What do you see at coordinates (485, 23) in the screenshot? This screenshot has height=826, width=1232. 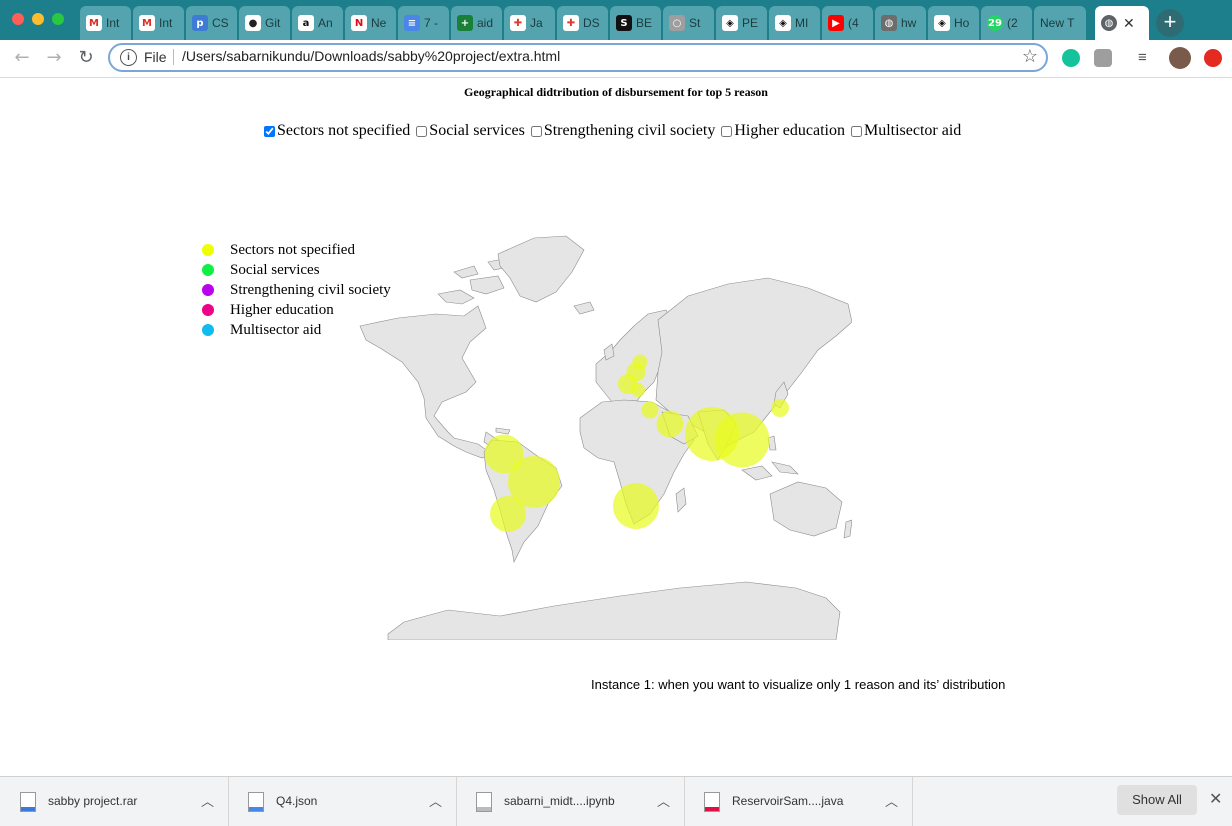 I see `tab-title: aid` at bounding box center [485, 23].